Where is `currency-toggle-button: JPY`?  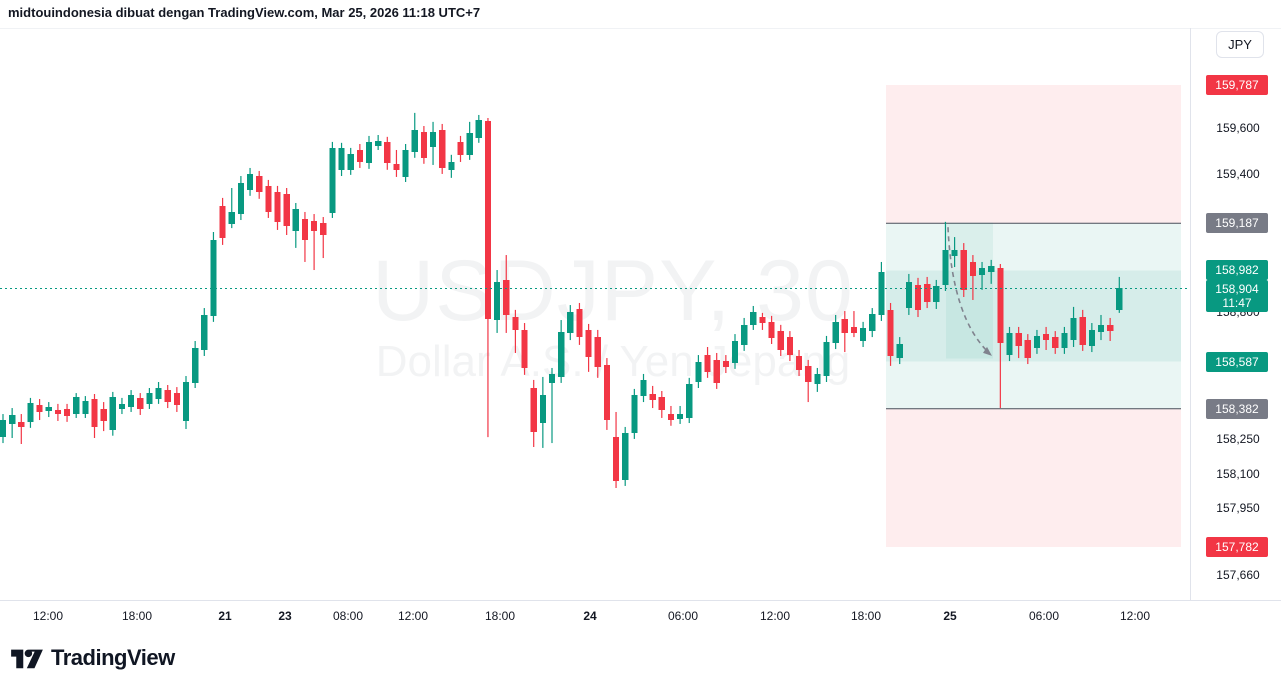
currency-toggle-button: JPY is located at coordinates (1240, 44).